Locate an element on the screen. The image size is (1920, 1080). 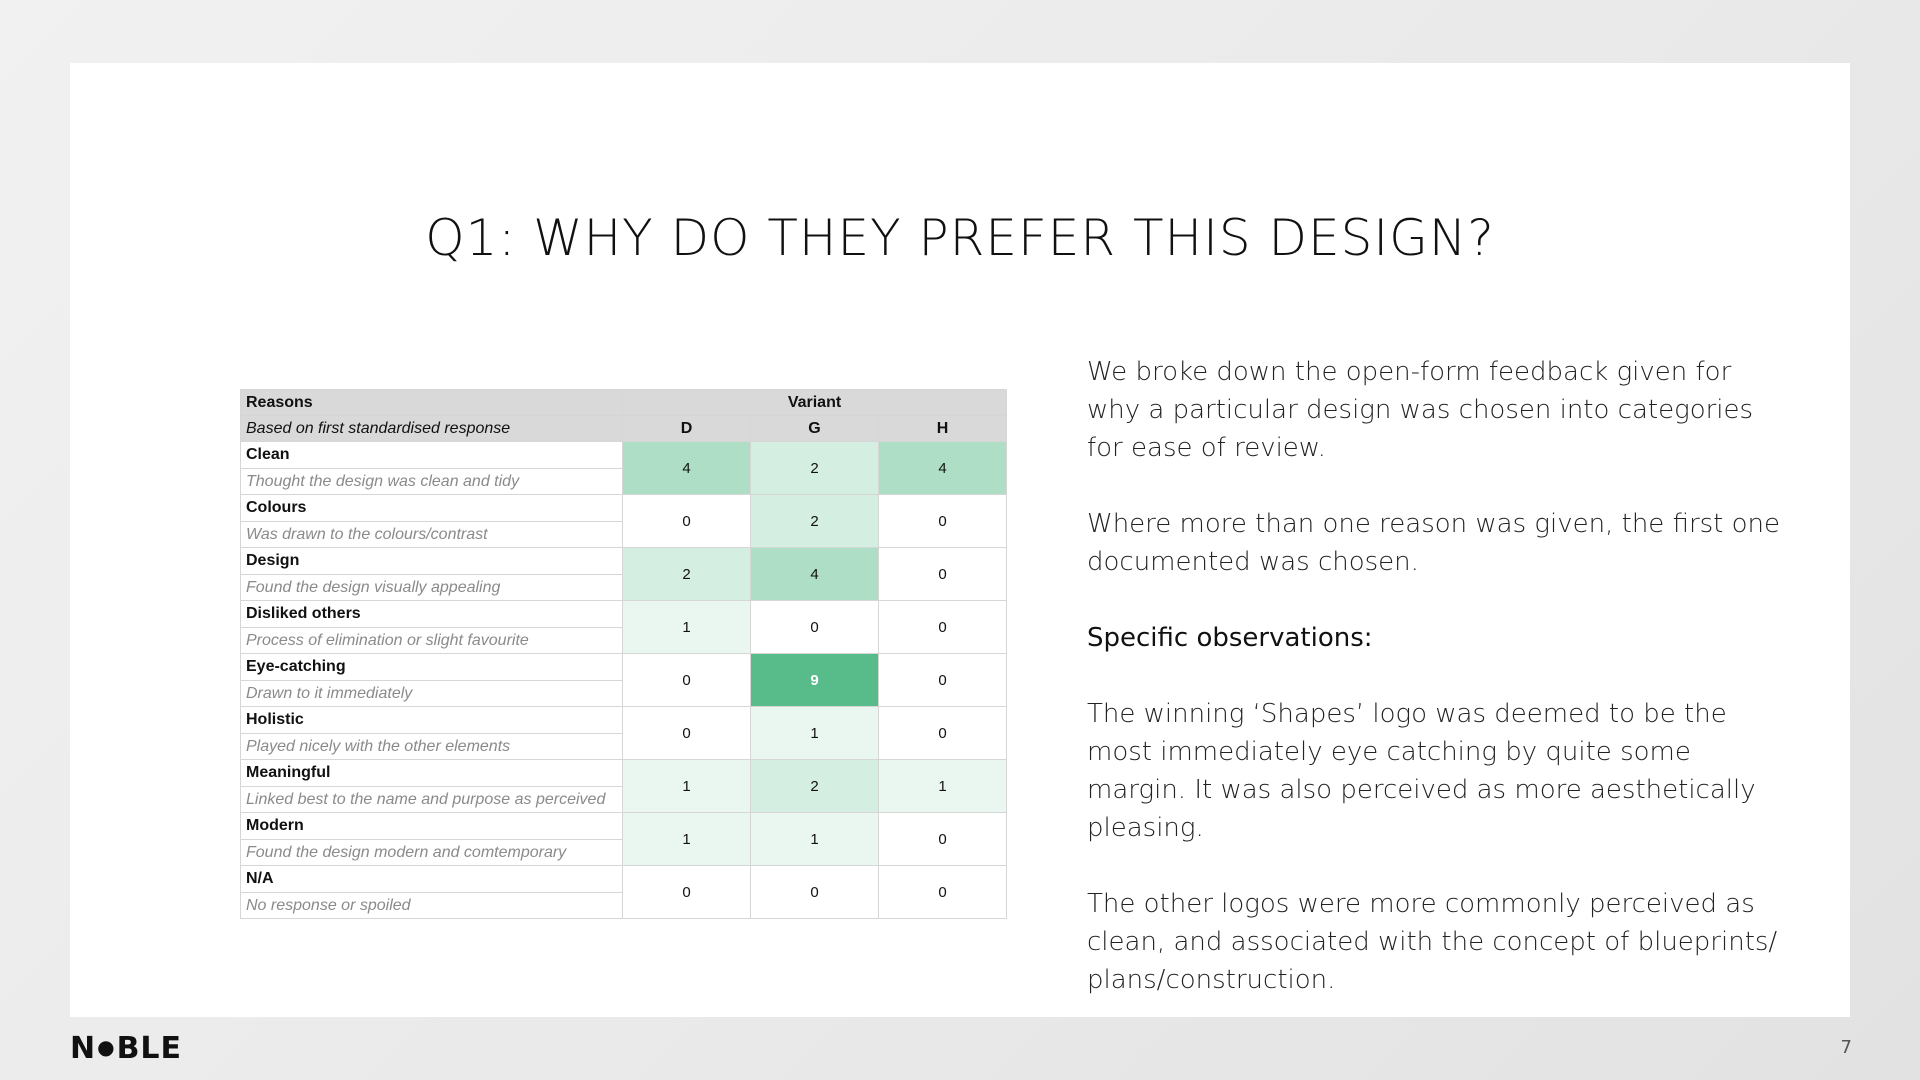
value-cell-g: 4 is located at coordinates (814, 574).